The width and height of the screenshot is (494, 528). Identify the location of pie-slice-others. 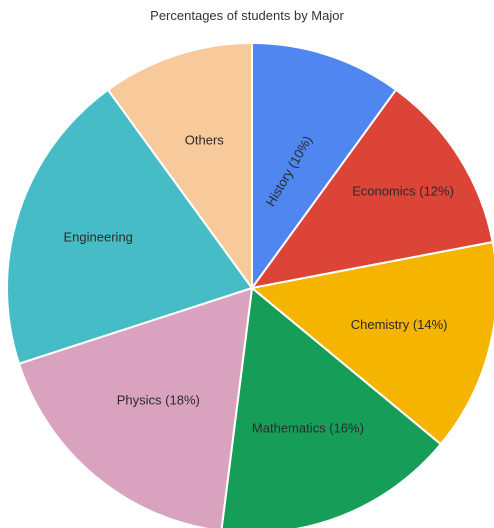
(179, 166).